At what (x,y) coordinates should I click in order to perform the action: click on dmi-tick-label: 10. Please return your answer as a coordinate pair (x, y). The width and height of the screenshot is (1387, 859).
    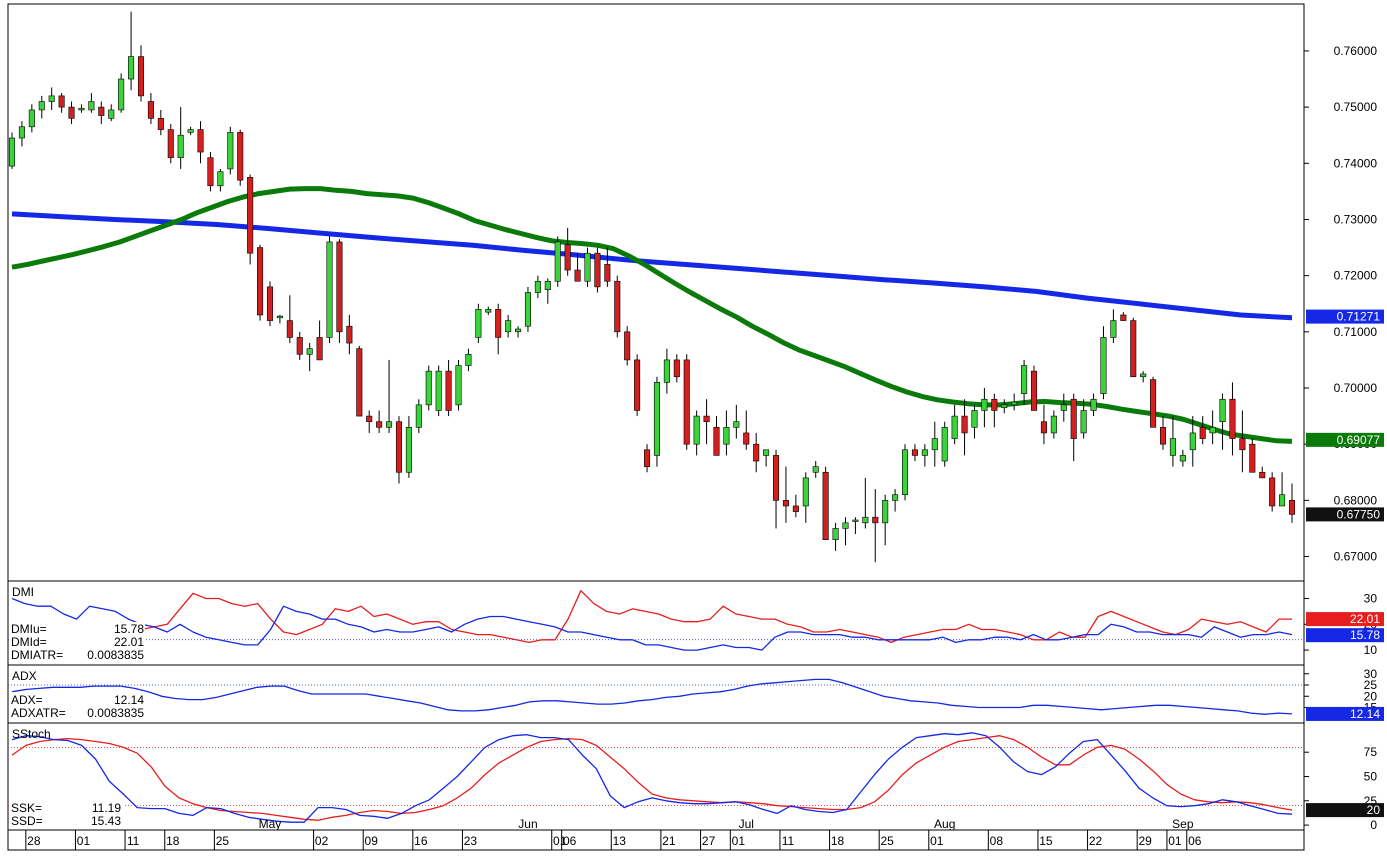
    Looking at the image, I should click on (1371, 650).